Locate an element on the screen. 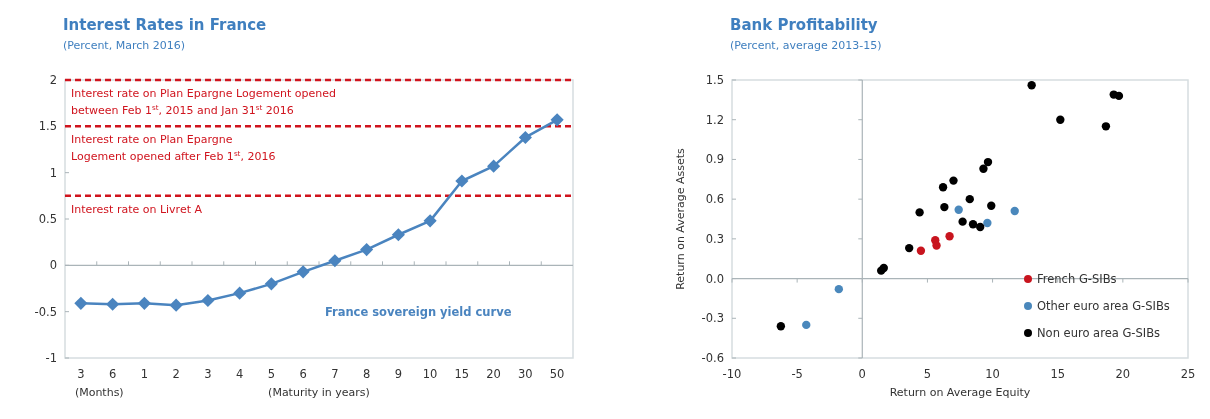 Image resolution: width=1210 pixels, height=419 pixels. y-tick-label: 0 is located at coordinates (53, 265).